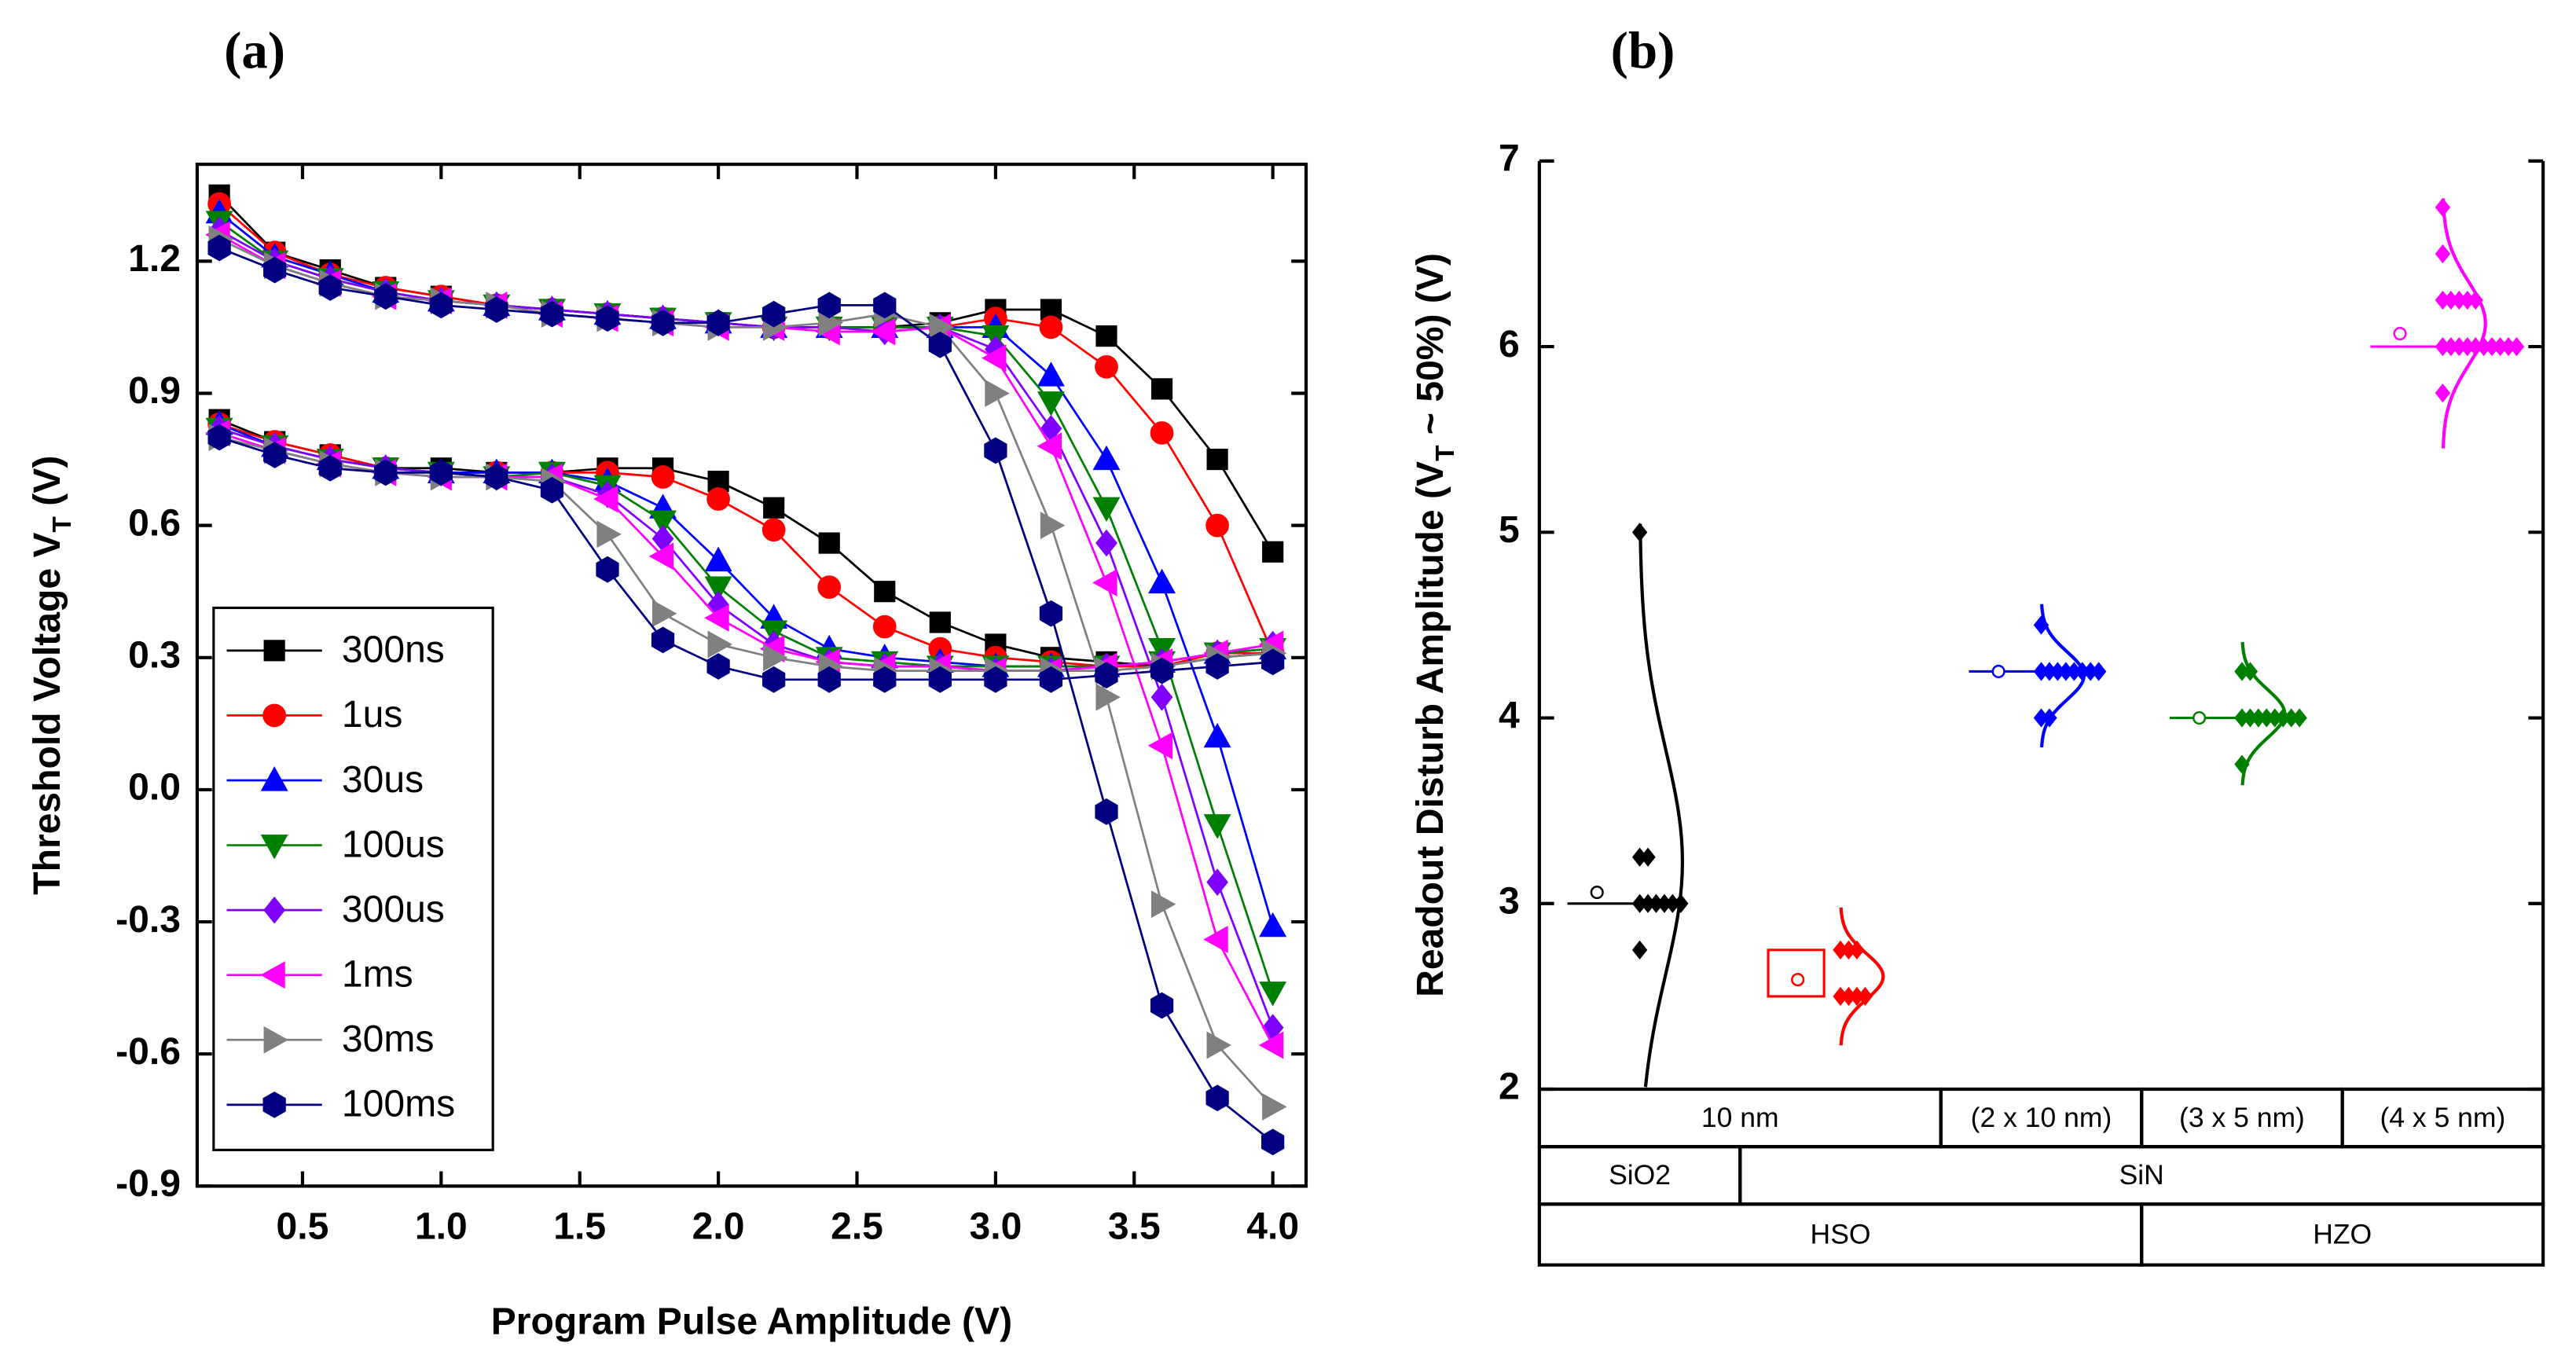  I want to click on y-axis-title-part: T, so click(1445, 453).